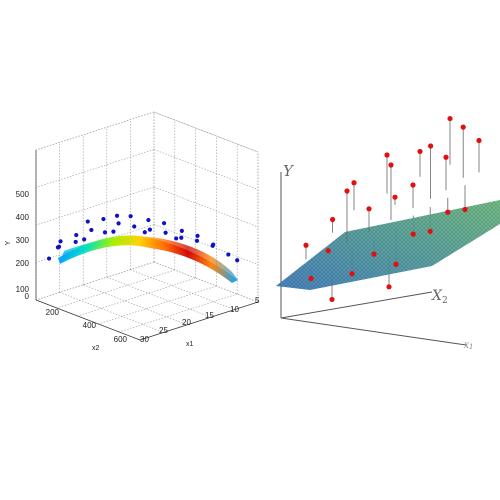  What do you see at coordinates (23, 289) in the screenshot?
I see `z-tick-label: 100` at bounding box center [23, 289].